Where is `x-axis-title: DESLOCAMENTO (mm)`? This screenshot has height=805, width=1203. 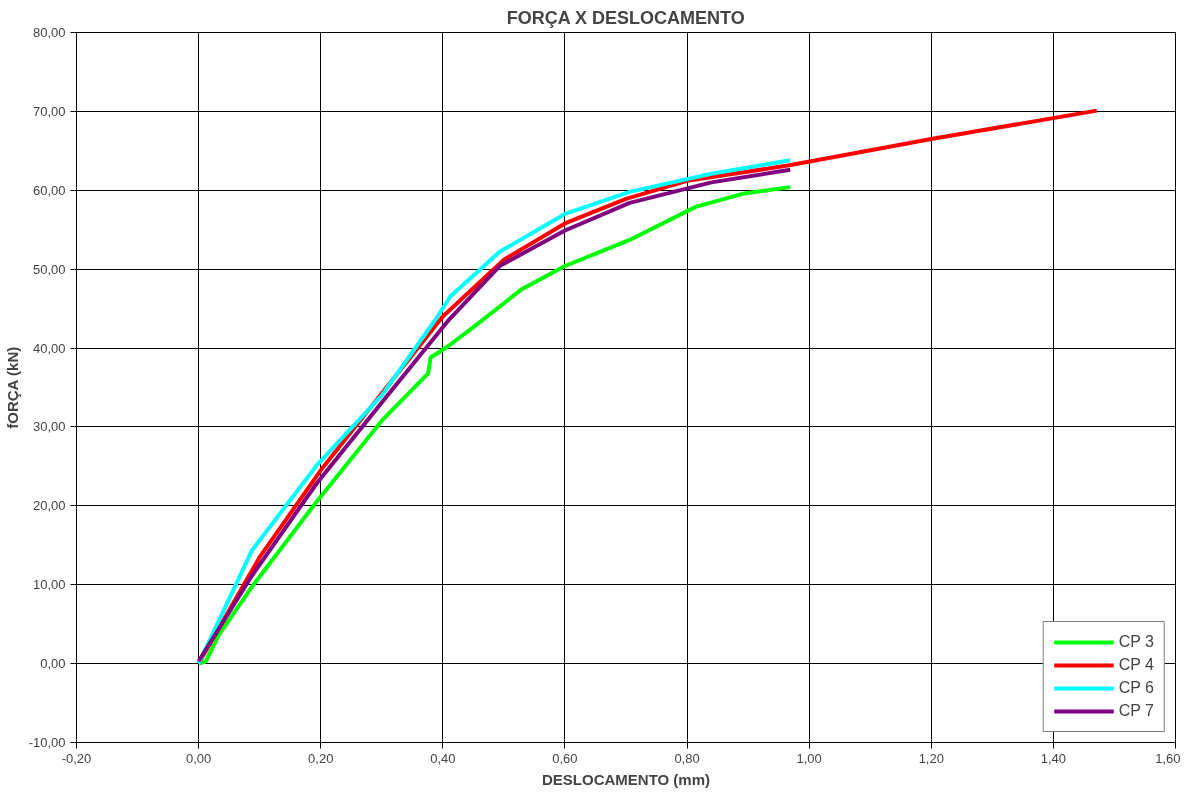
x-axis-title: DESLOCAMENTO (mm) is located at coordinates (626, 779).